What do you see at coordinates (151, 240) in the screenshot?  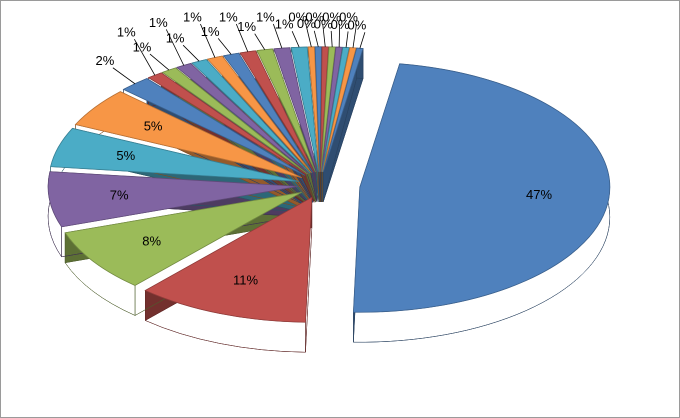 I see `data-label: 8%` at bounding box center [151, 240].